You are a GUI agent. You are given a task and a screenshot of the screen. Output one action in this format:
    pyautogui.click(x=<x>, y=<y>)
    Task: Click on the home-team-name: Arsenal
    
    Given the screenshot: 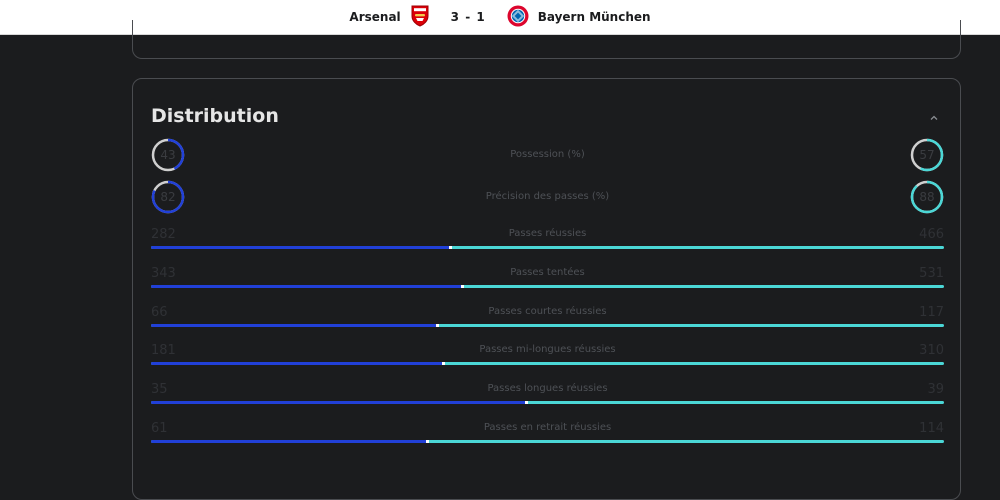 What is the action you would take?
    pyautogui.click(x=375, y=17)
    